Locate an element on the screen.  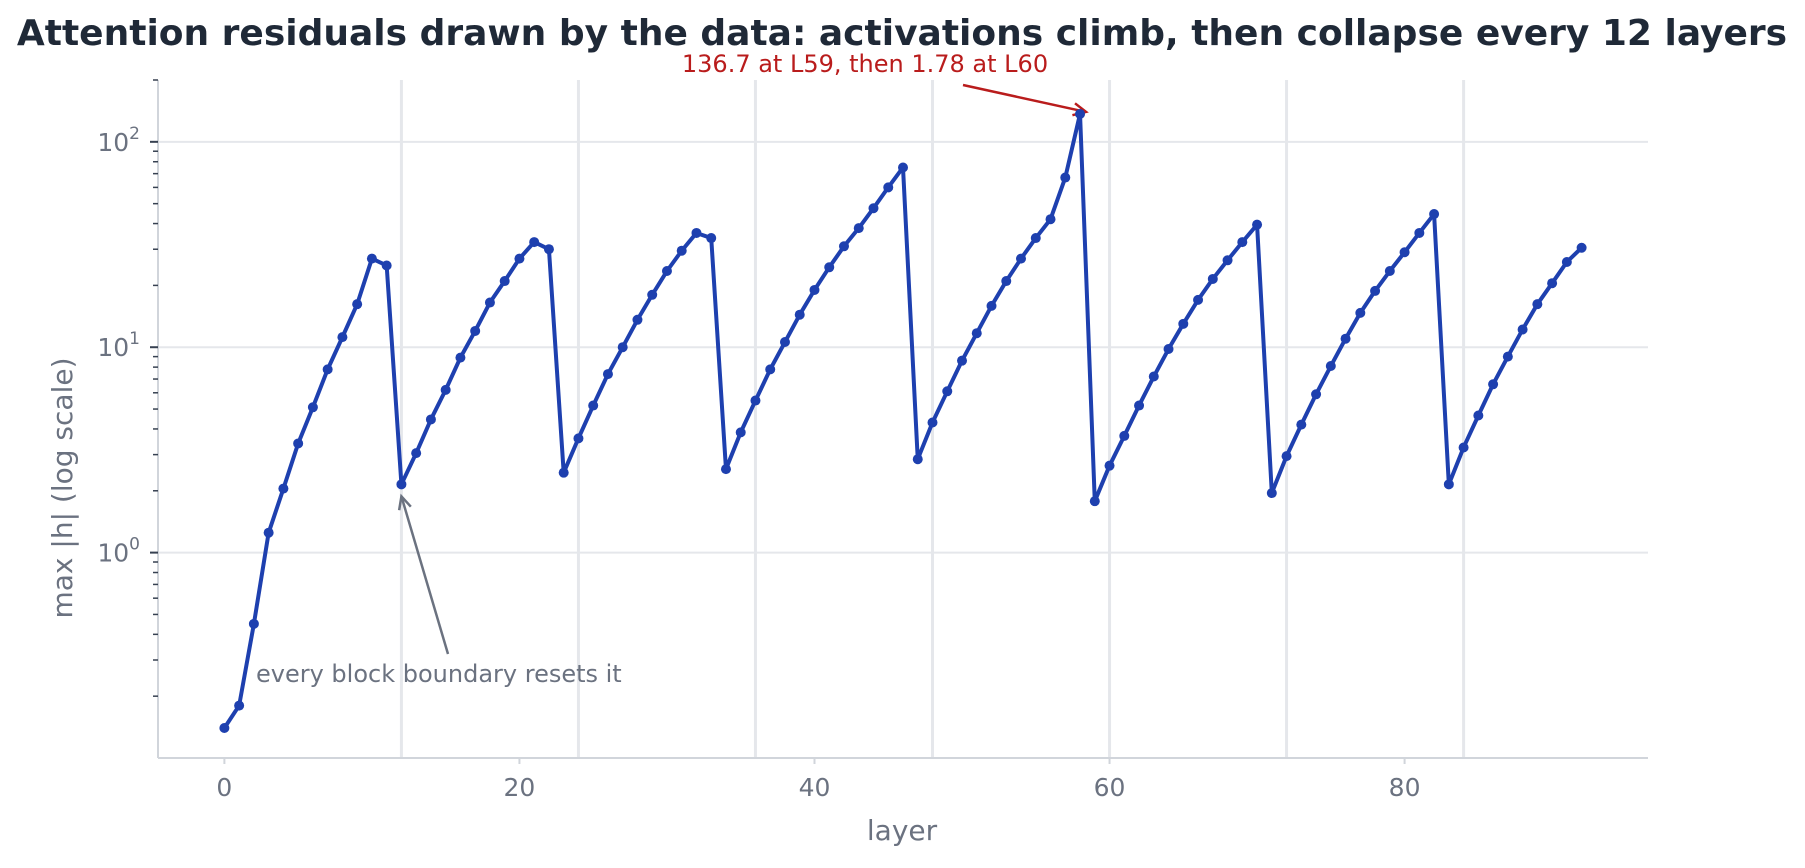
x-tick-label: 20 is located at coordinates (520, 787).